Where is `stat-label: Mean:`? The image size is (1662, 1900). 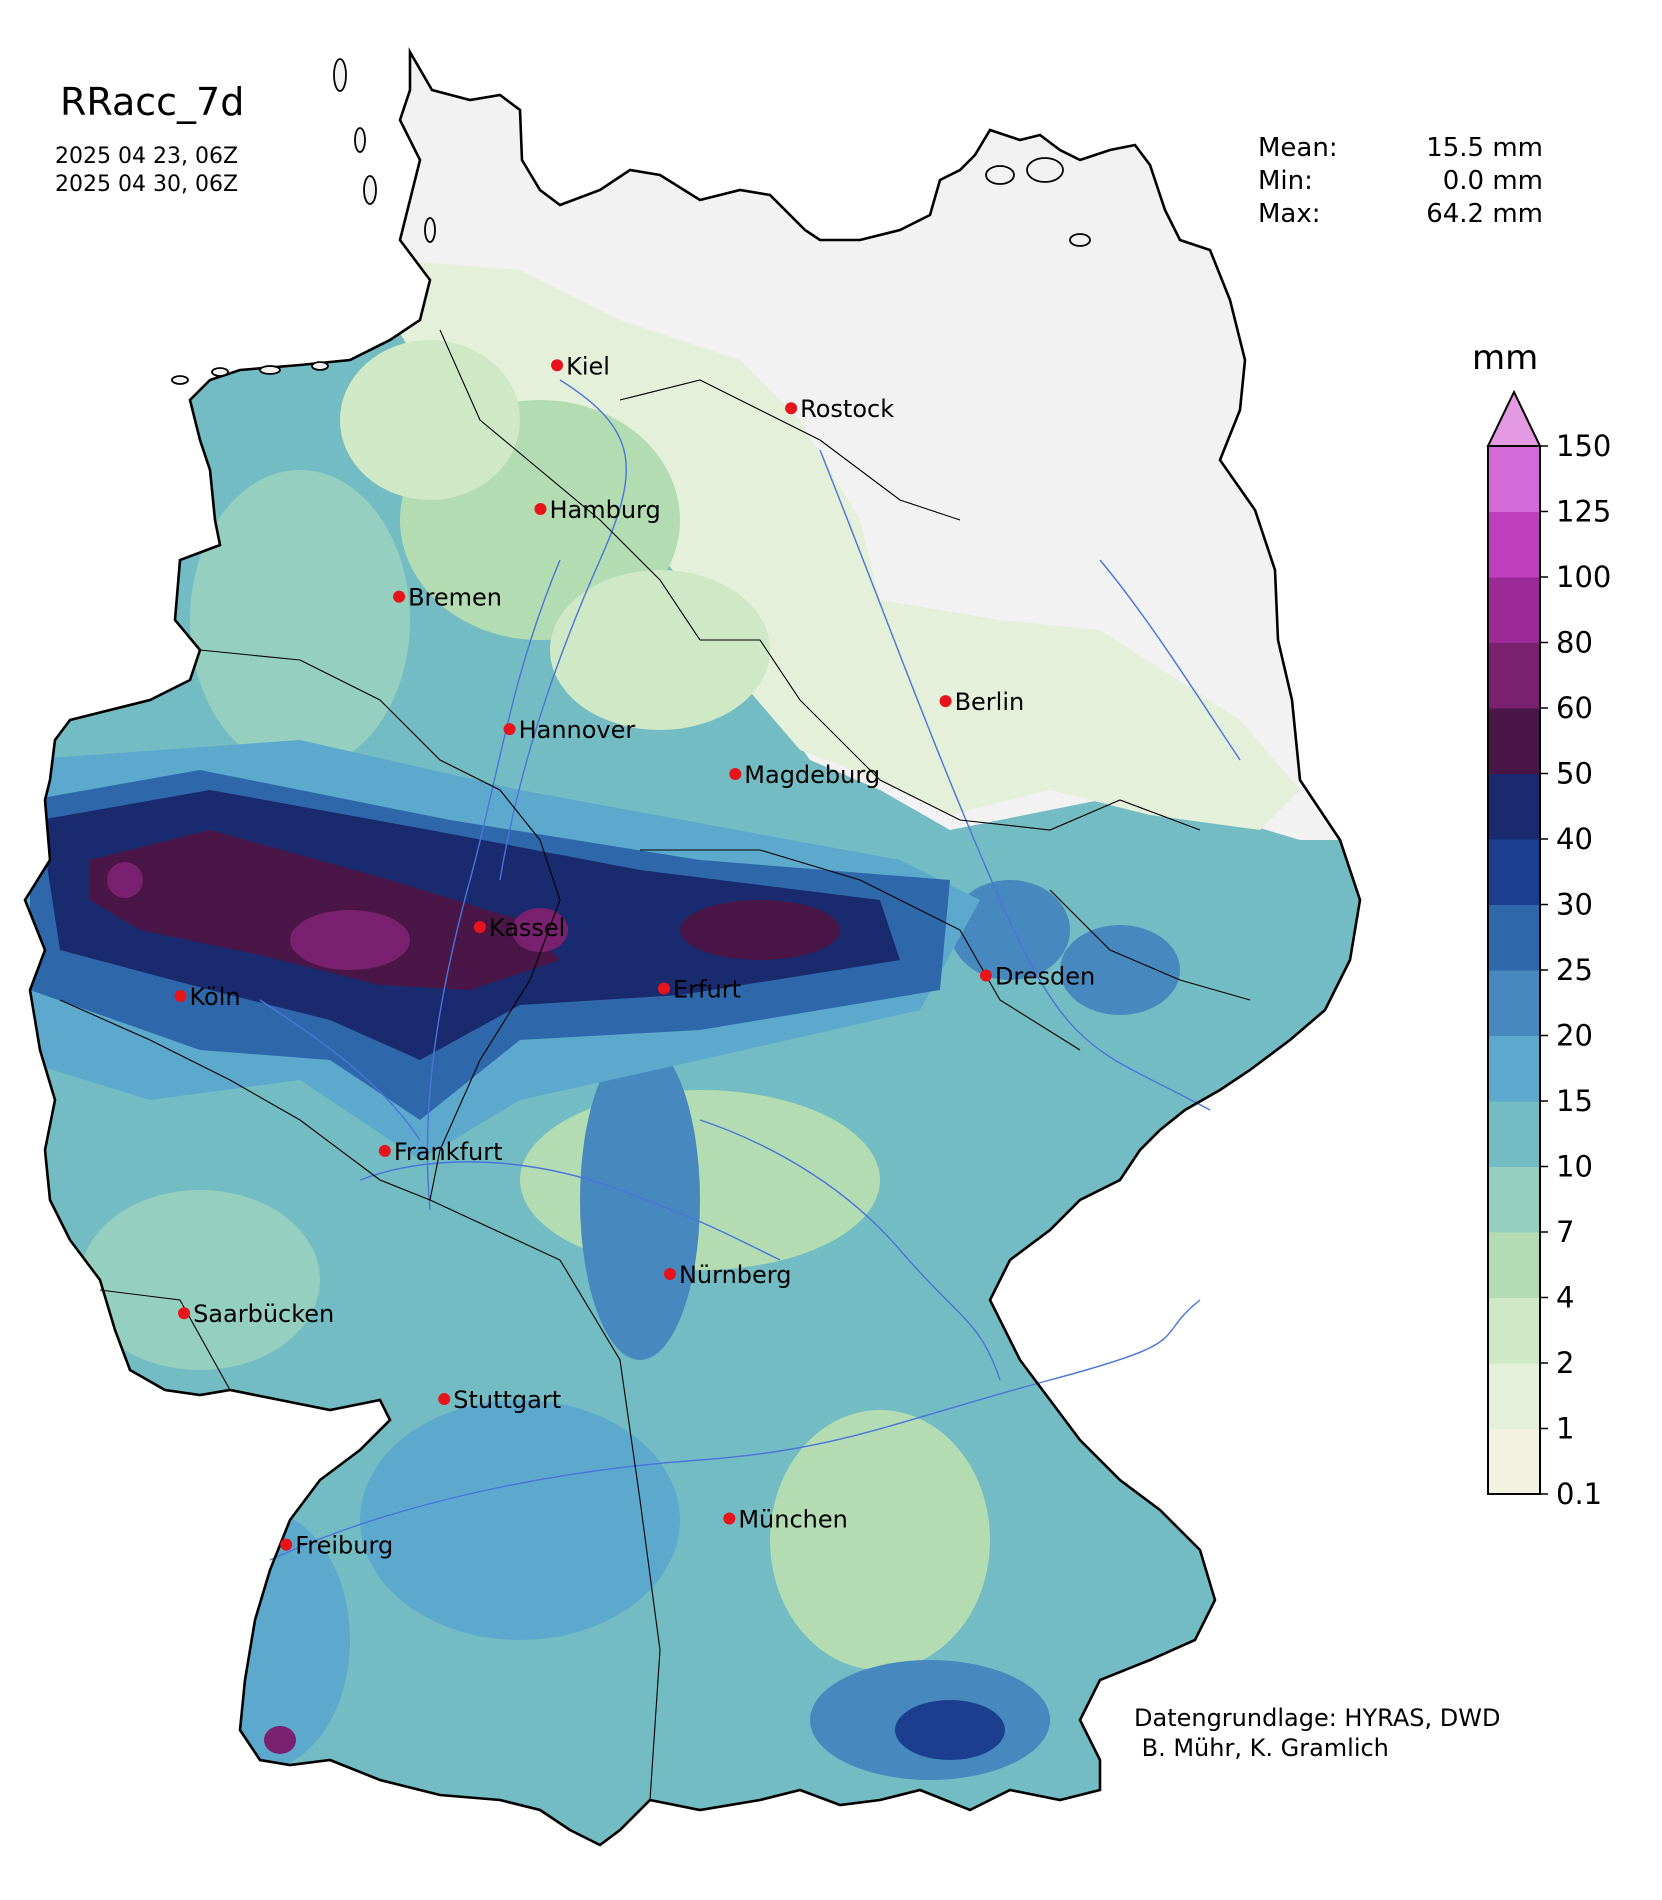 stat-label: Mean: is located at coordinates (1298, 148).